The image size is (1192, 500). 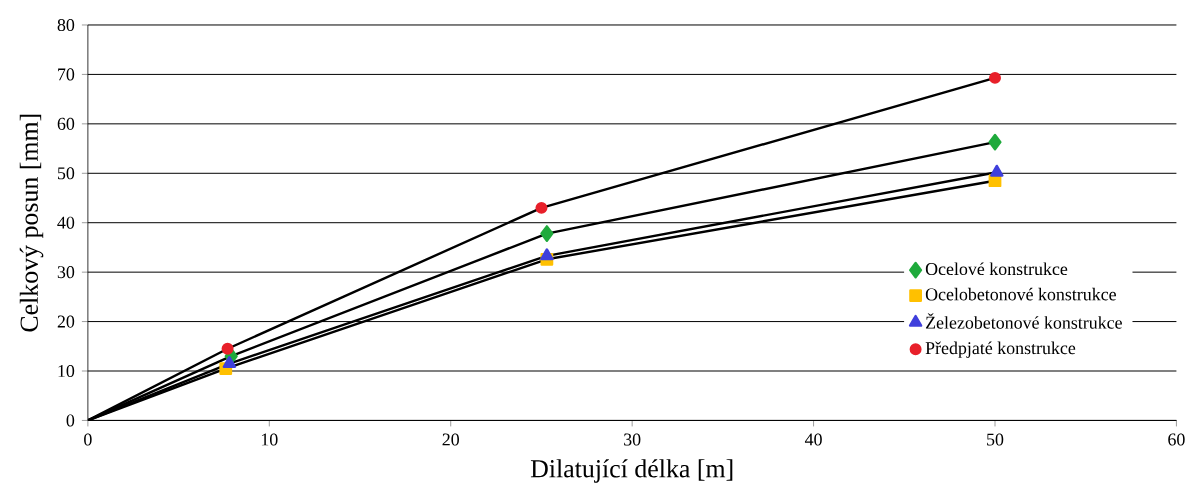 What do you see at coordinates (1023, 321) in the screenshot?
I see `legend-label: Železobetonové konstrukce` at bounding box center [1023, 321].